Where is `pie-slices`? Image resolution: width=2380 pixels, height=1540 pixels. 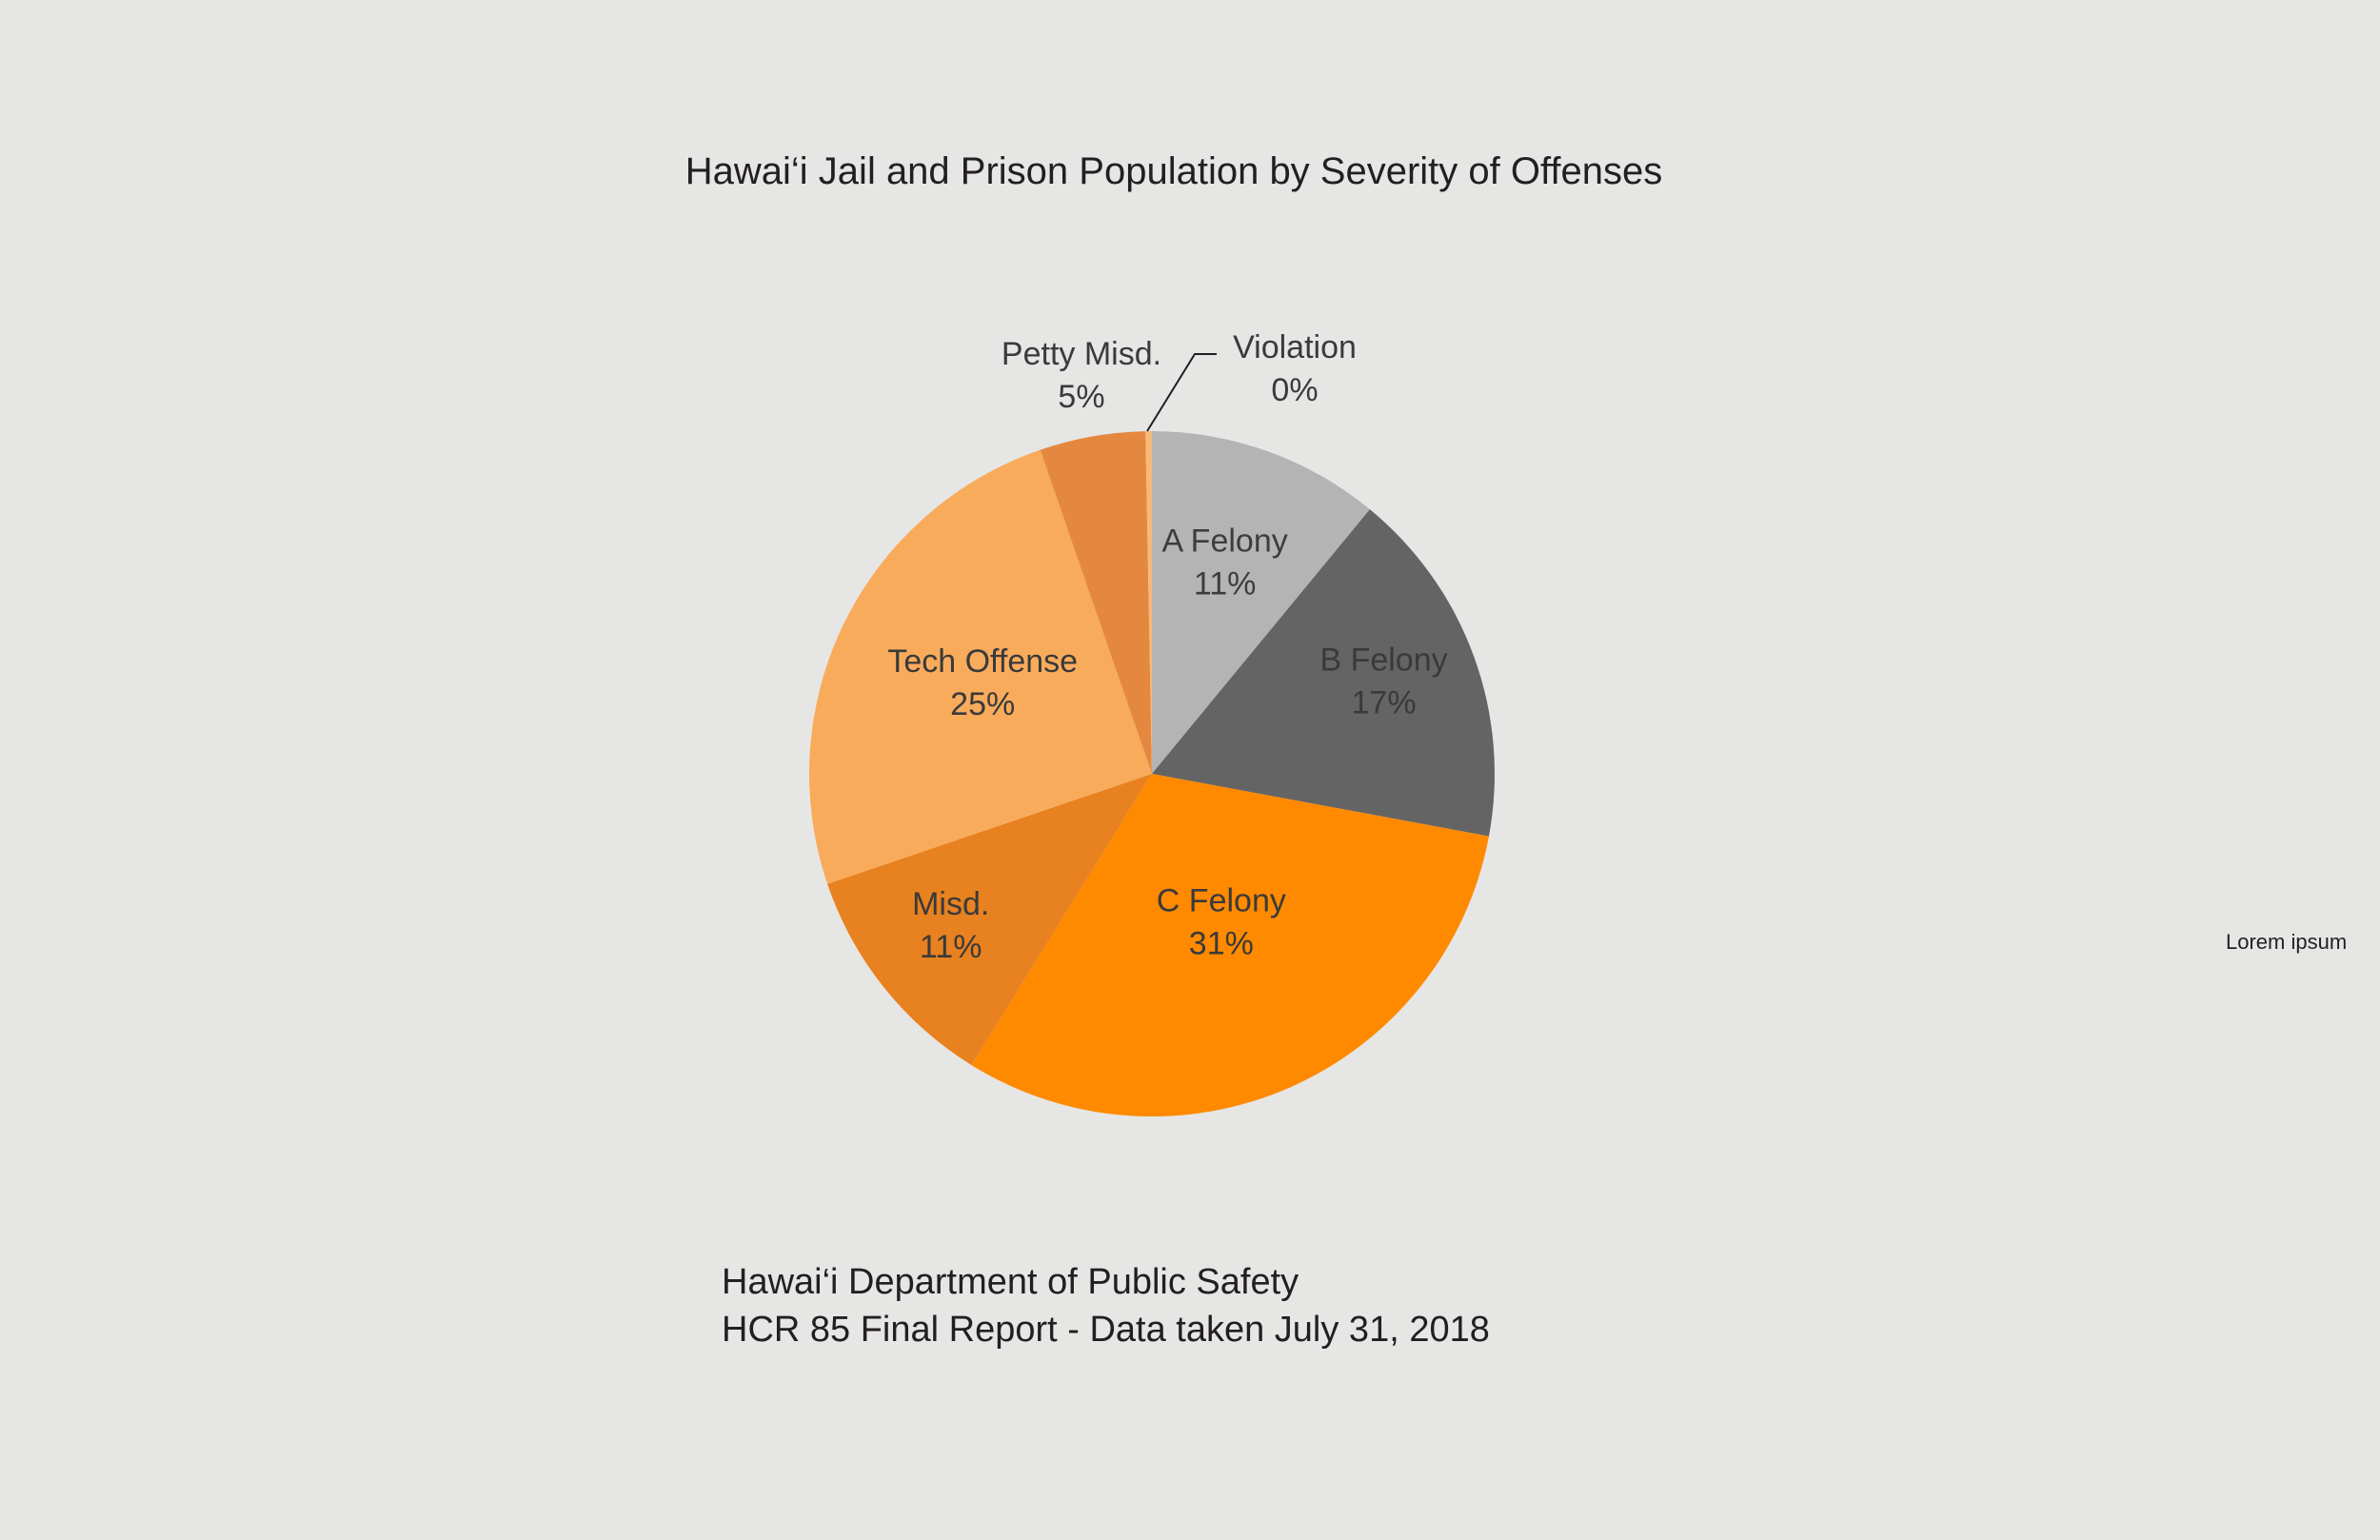
pie-slices is located at coordinates (1152, 773).